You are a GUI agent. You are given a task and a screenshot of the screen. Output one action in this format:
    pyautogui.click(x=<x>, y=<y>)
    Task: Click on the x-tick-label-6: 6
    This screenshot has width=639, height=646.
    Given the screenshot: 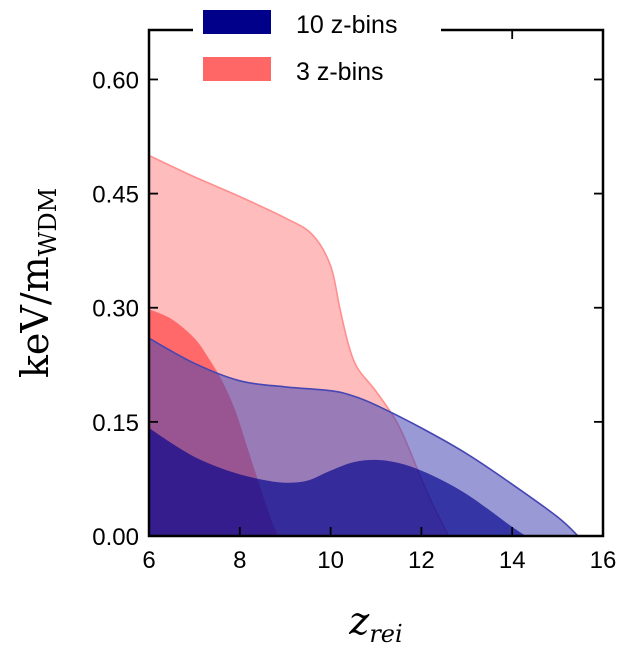 What is the action you would take?
    pyautogui.click(x=148, y=560)
    